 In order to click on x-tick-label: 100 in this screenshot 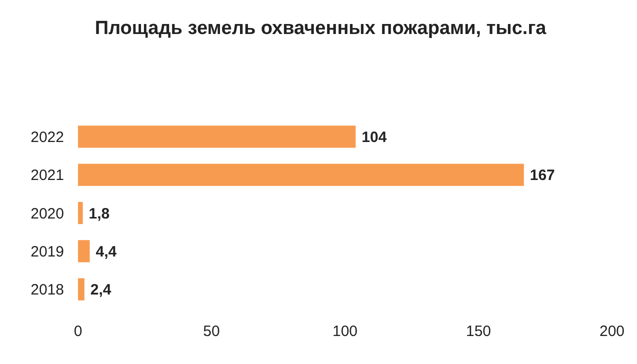, I will do `click(345, 331)`.